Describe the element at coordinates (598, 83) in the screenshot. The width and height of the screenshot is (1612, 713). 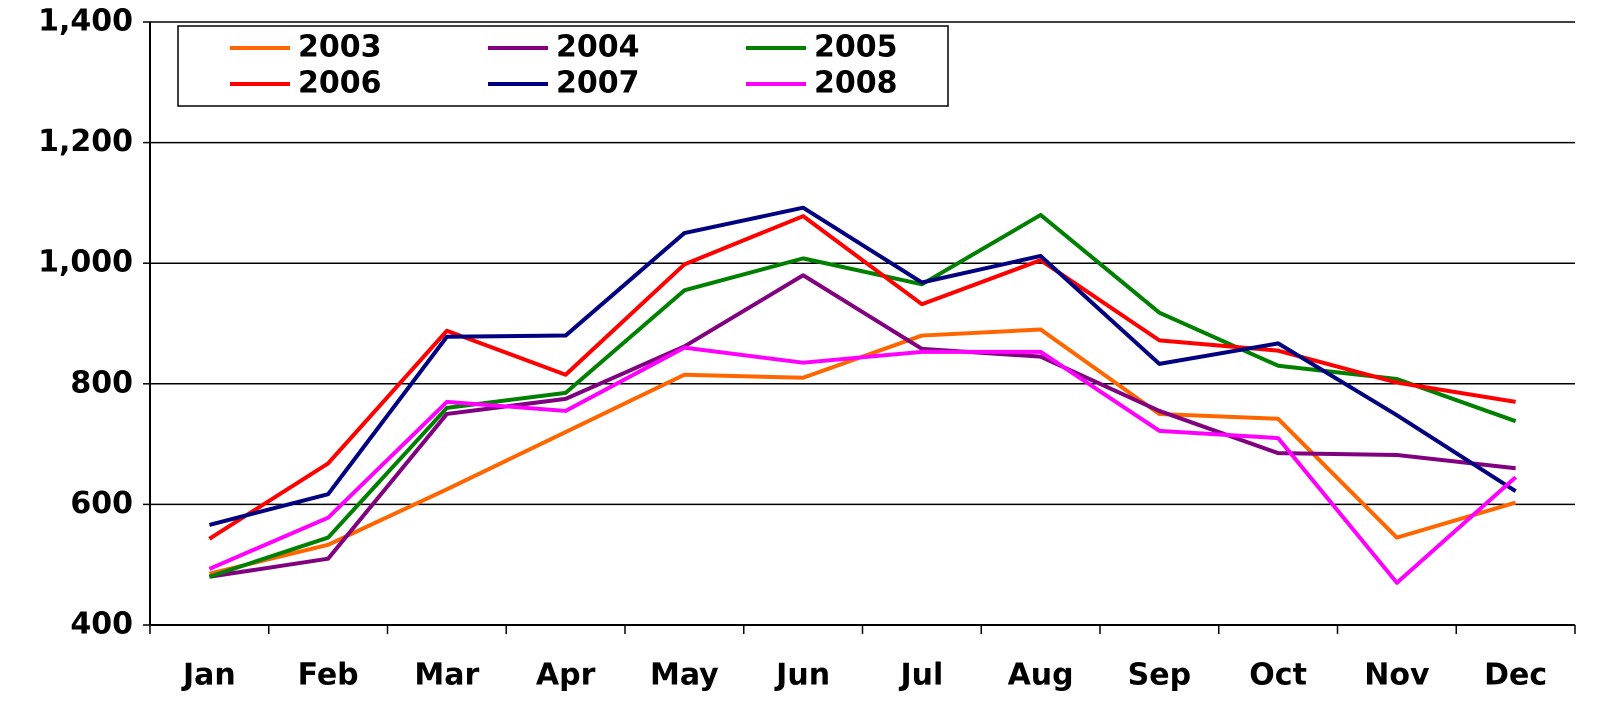
I see `legend-label: 2007` at that location.